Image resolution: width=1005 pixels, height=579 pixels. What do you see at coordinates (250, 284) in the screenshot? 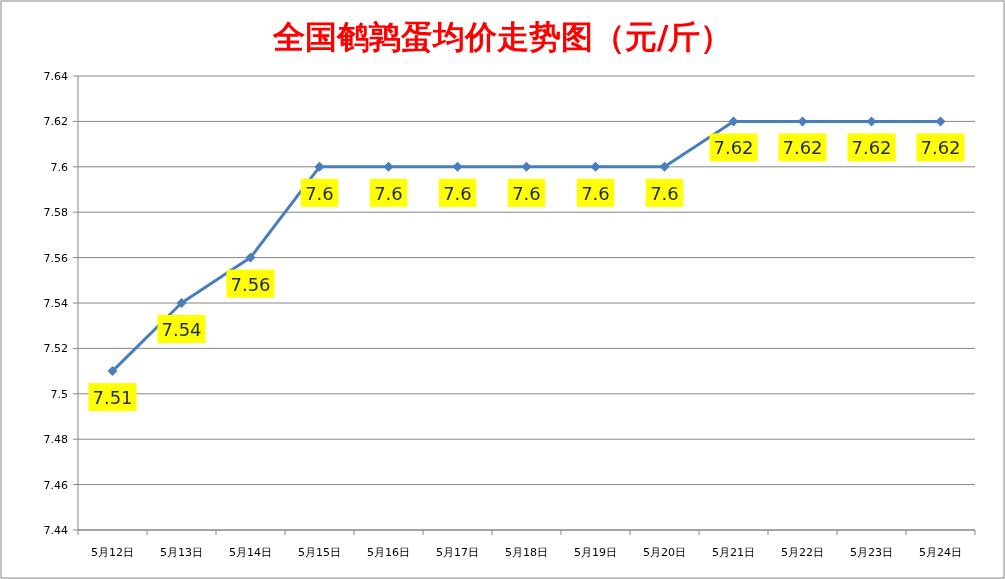
I see `data-label: 7.56` at bounding box center [250, 284].